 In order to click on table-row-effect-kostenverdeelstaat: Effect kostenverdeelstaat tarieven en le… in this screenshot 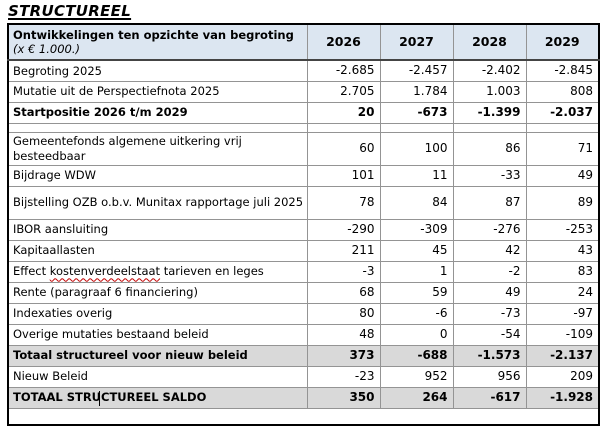, I will do `click(303, 271)`.